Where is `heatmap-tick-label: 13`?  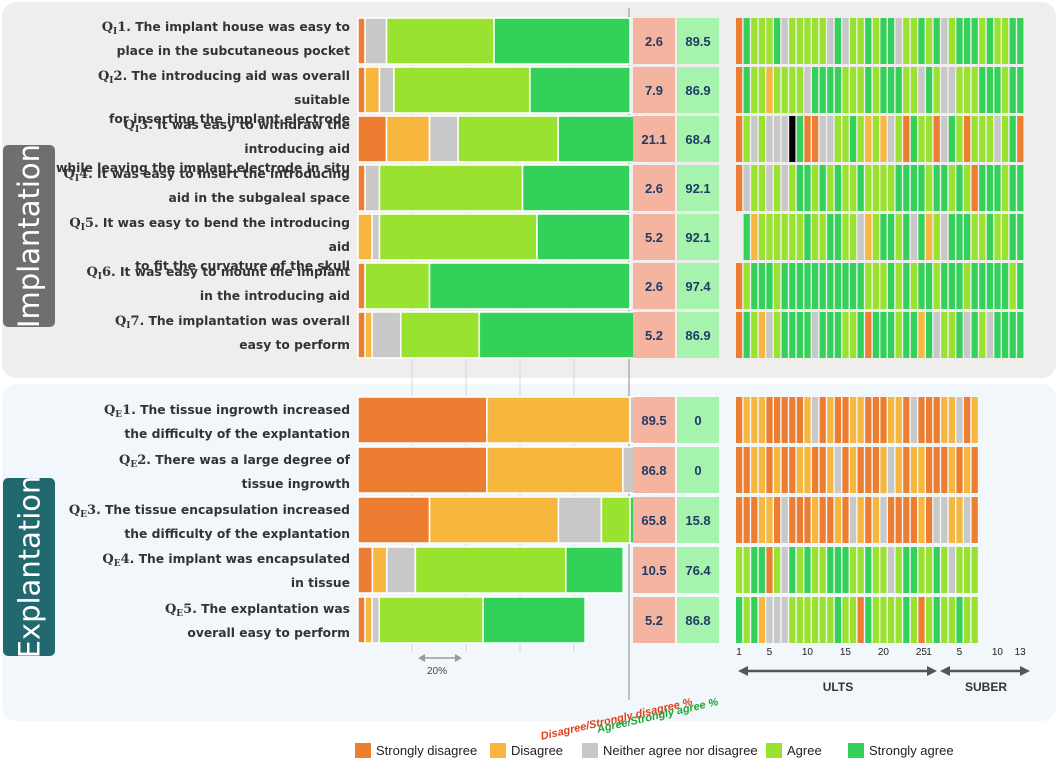
heatmap-tick-label: 13 is located at coordinates (1021, 652).